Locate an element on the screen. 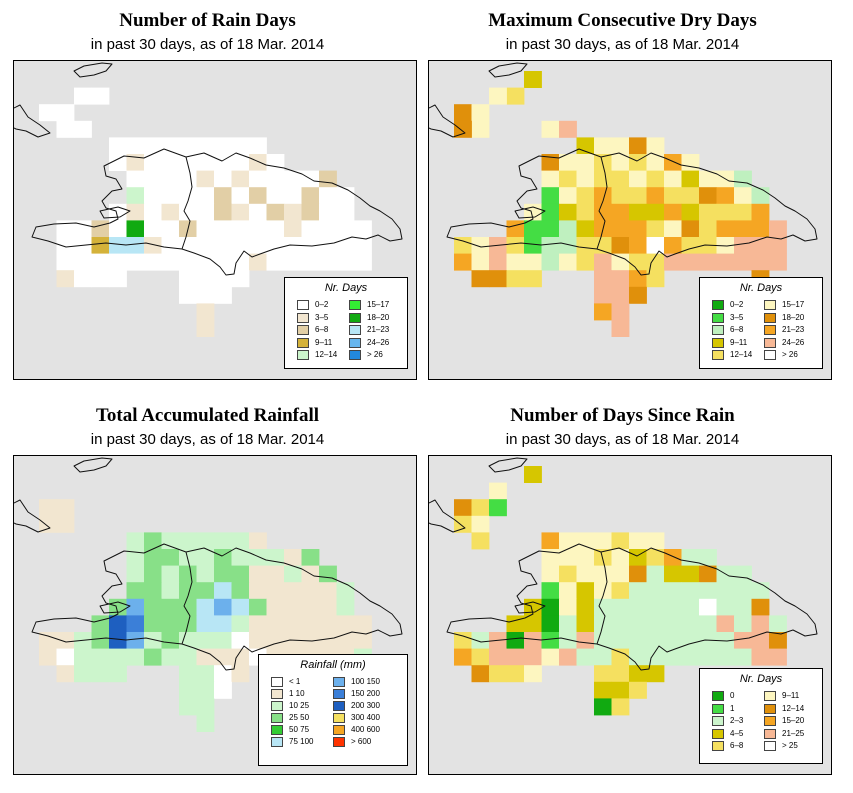  legend-label: 9–11 is located at coordinates (324, 342).